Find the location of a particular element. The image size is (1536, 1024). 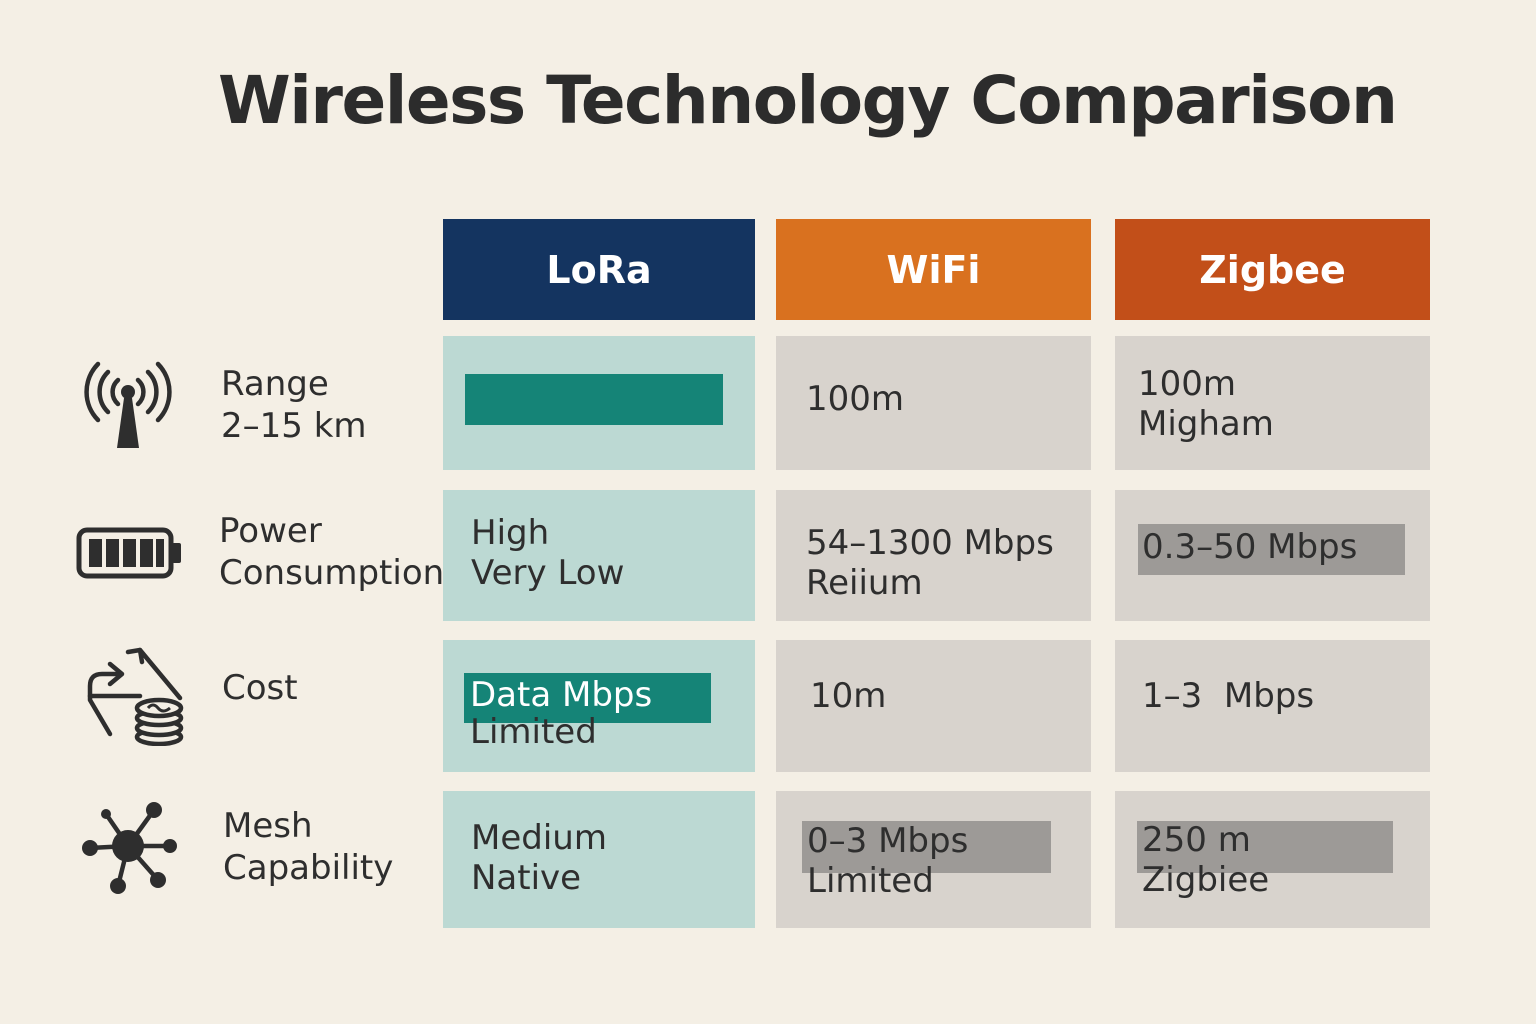

cell-text: 54–1300 Mbps is located at coordinates (930, 543).